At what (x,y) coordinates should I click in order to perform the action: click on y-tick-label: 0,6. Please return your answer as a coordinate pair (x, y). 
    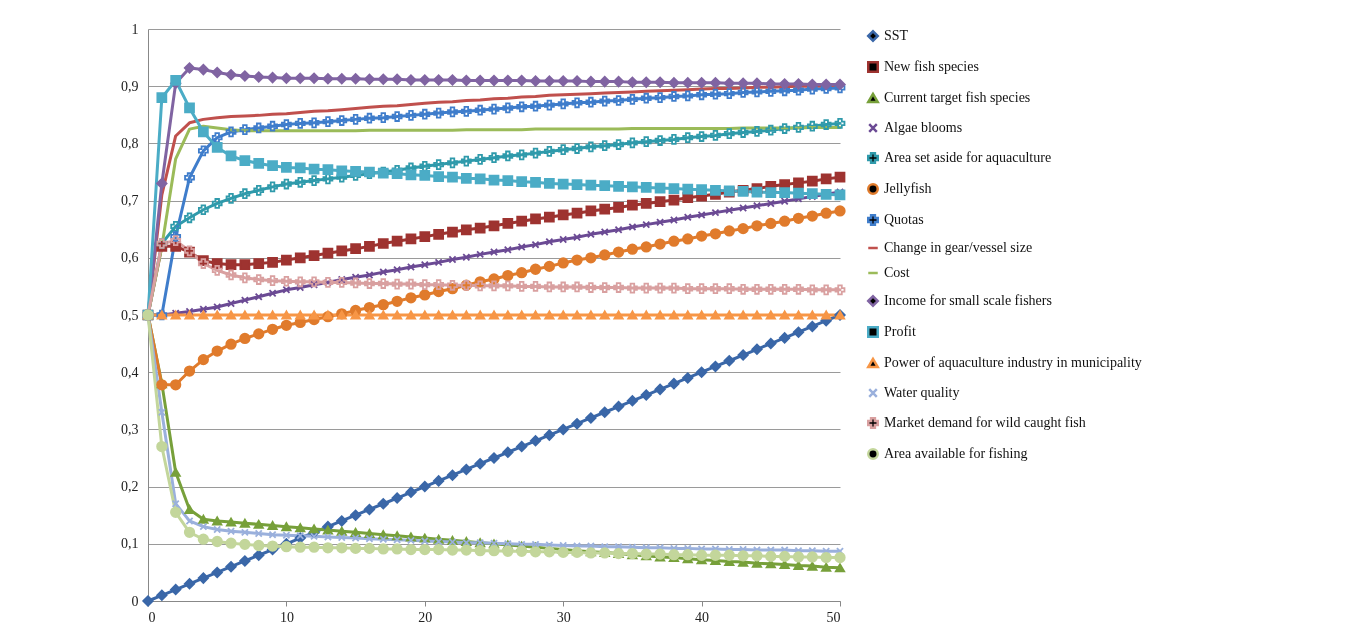
    Looking at the image, I should click on (130, 258).